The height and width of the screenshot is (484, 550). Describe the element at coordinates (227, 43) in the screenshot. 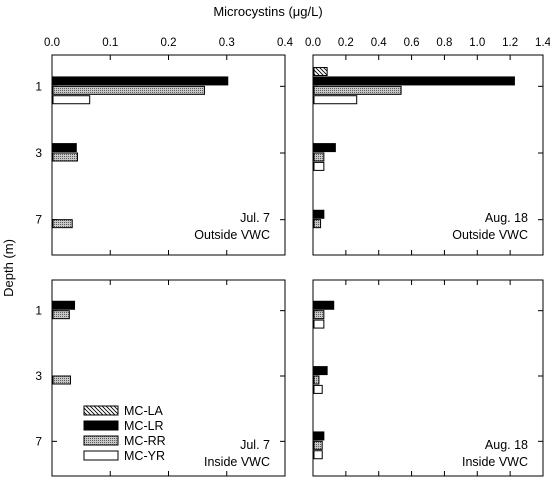

I see `x-tick-label: 0.3` at that location.